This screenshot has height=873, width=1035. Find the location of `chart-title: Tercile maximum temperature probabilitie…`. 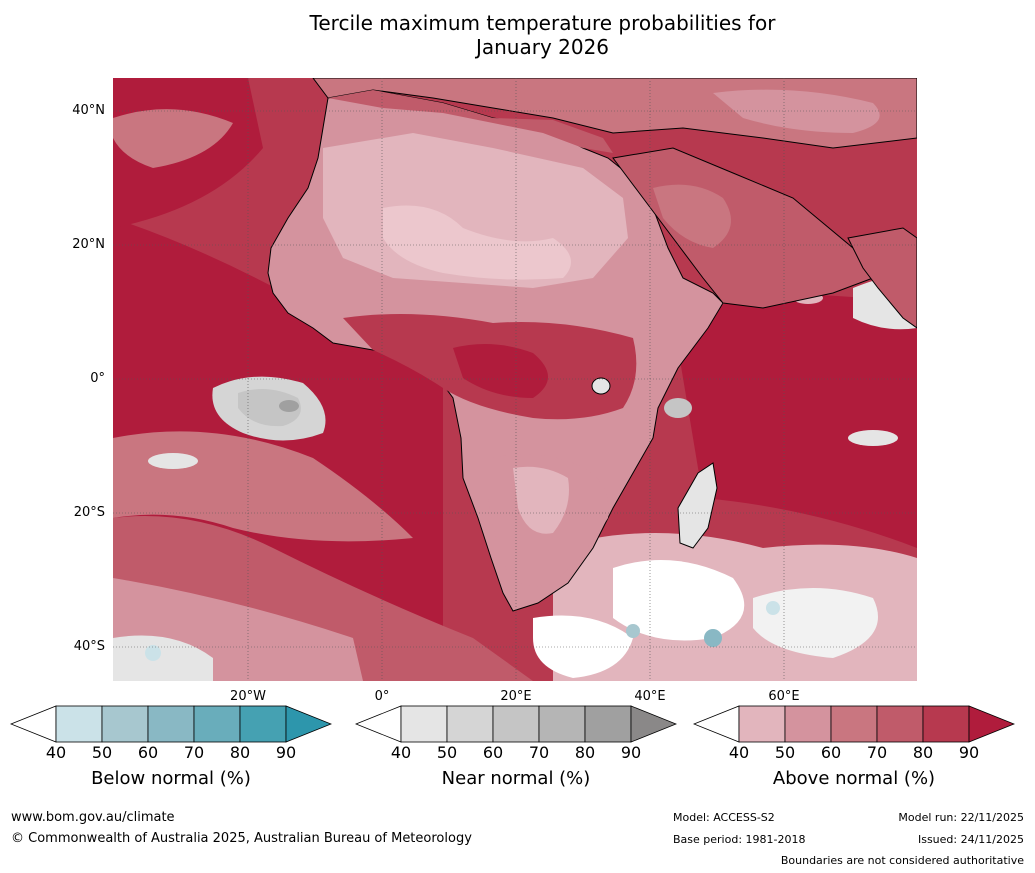

chart-title: Tercile maximum temperature probabilitie… is located at coordinates (517, 35).